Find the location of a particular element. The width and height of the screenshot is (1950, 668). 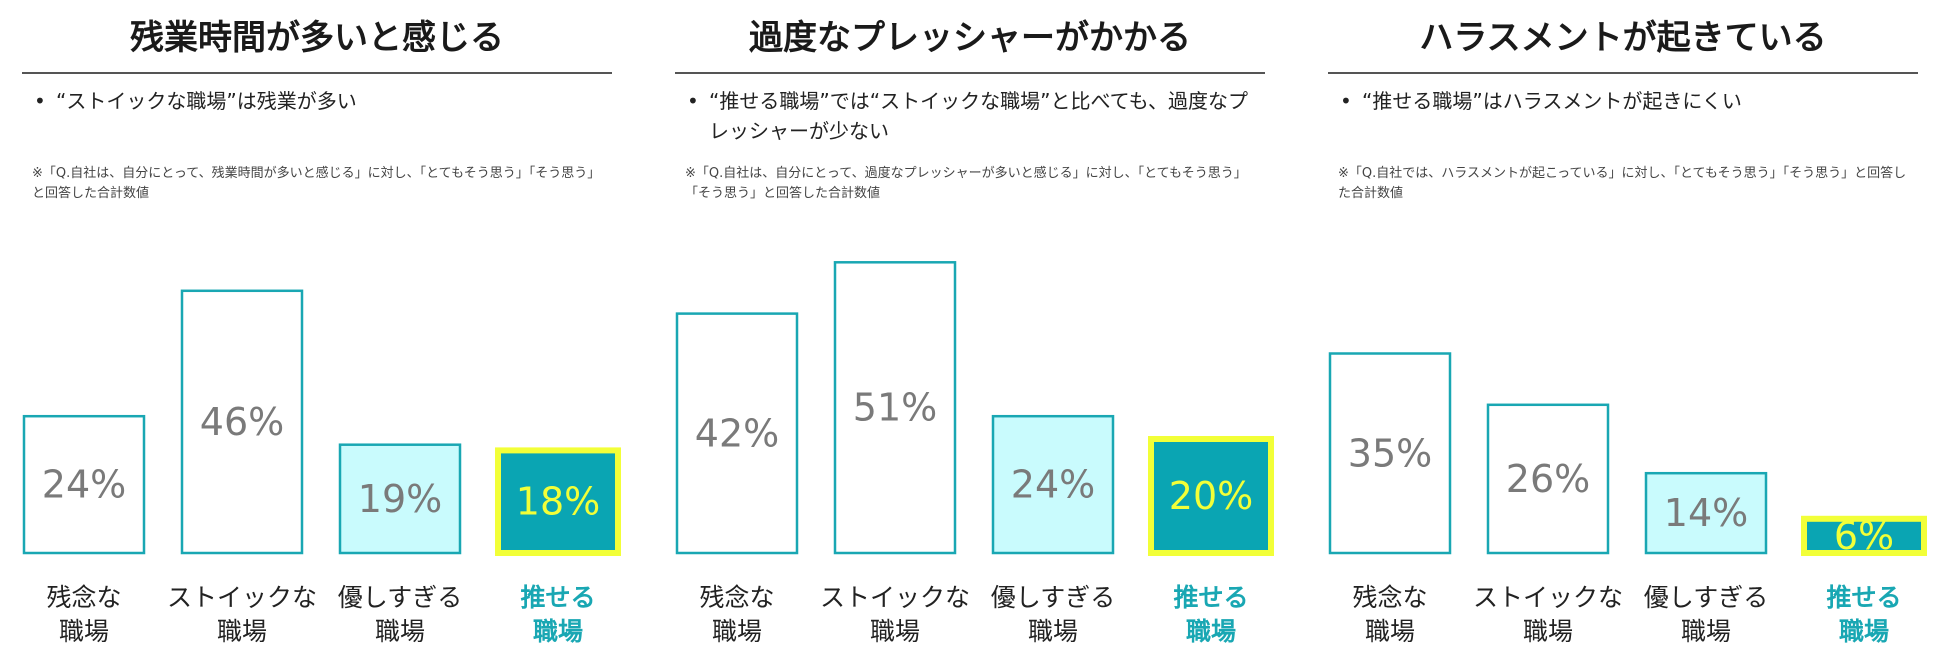

value-label-0: 24% is located at coordinates (84, 485).